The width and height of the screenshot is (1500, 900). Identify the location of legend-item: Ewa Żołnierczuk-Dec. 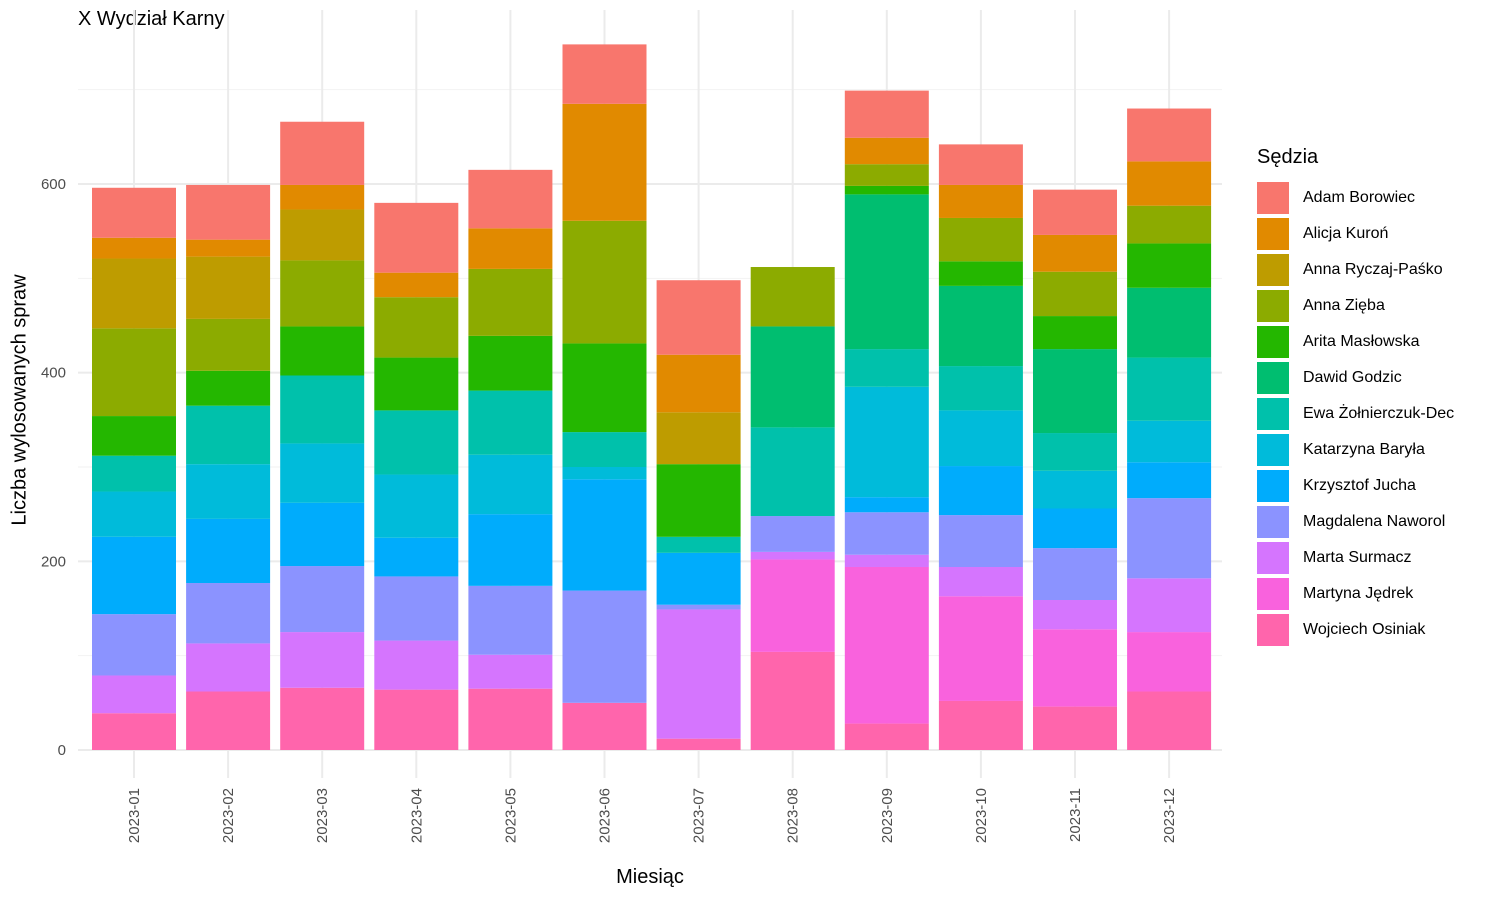
(1355, 414).